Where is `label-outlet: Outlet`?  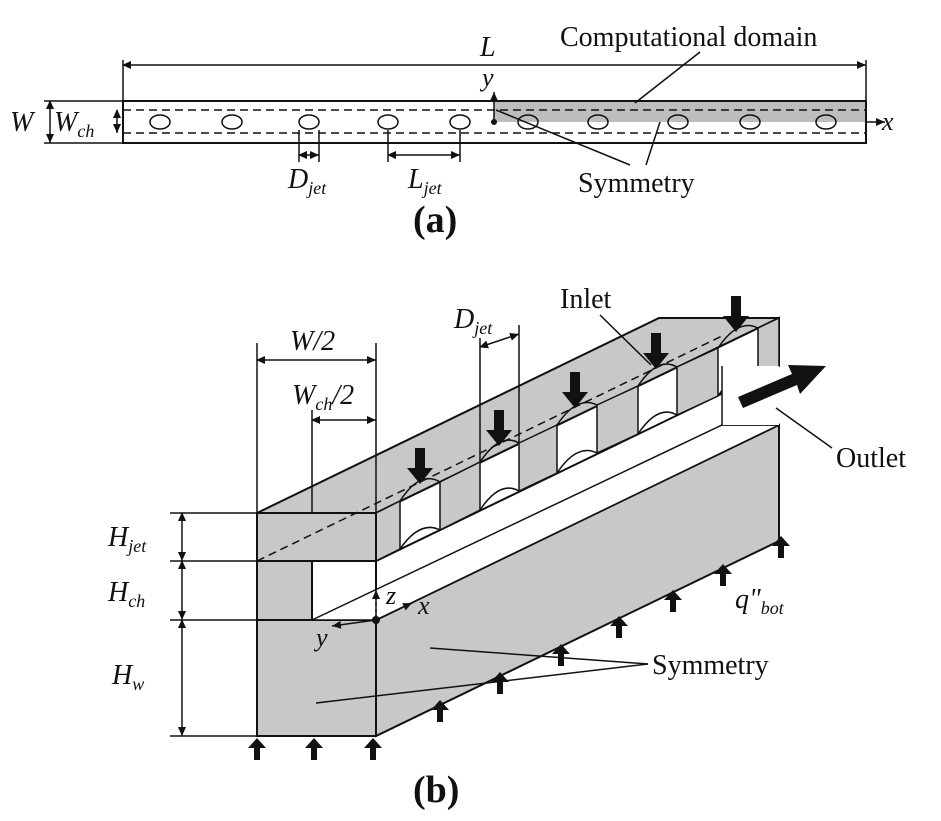 label-outlet: Outlet is located at coordinates (871, 458).